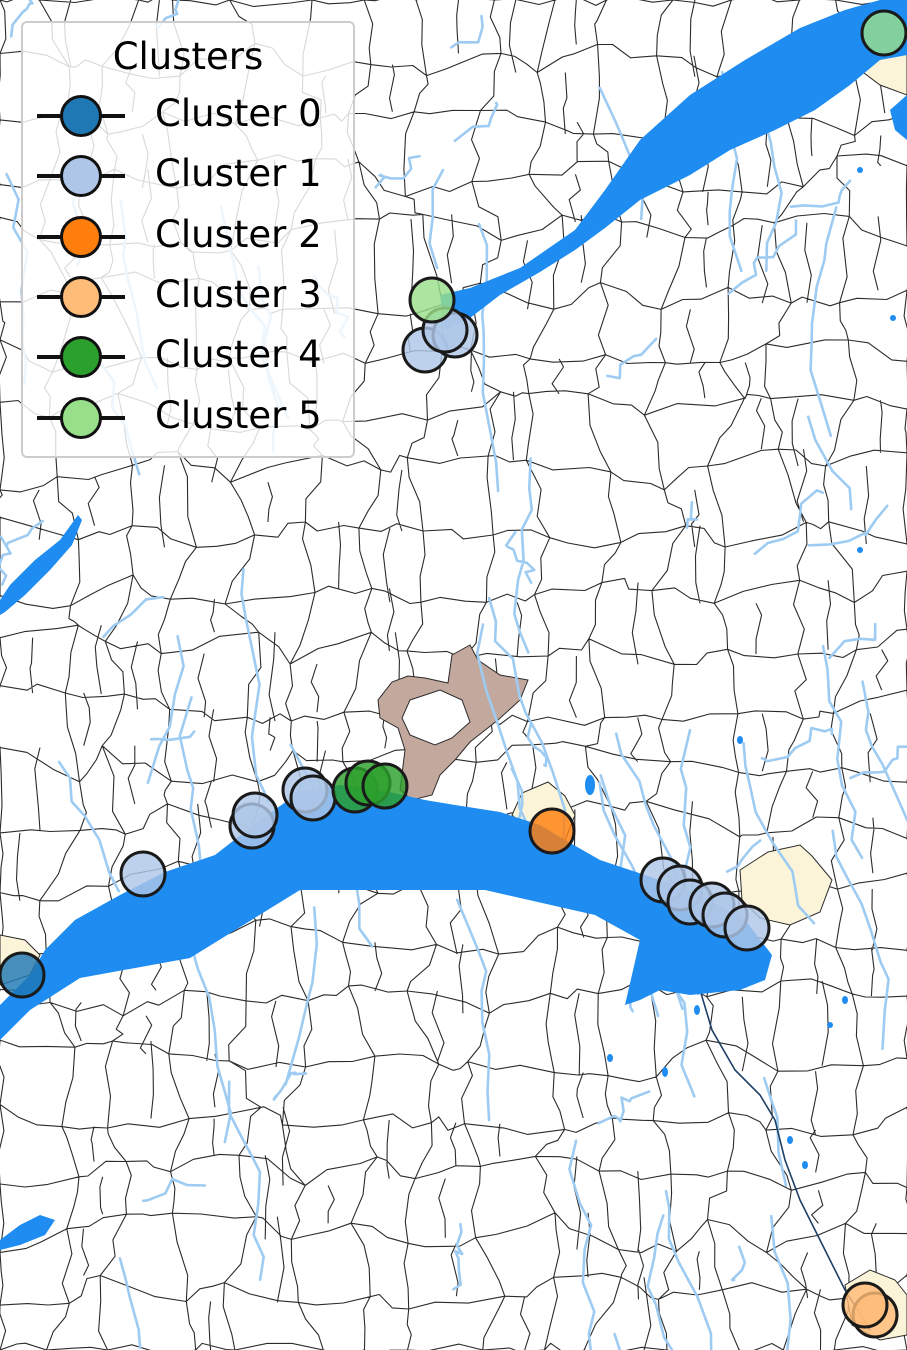 This screenshot has width=907, height=1350. I want to click on lake-joux, so click(41, 565).